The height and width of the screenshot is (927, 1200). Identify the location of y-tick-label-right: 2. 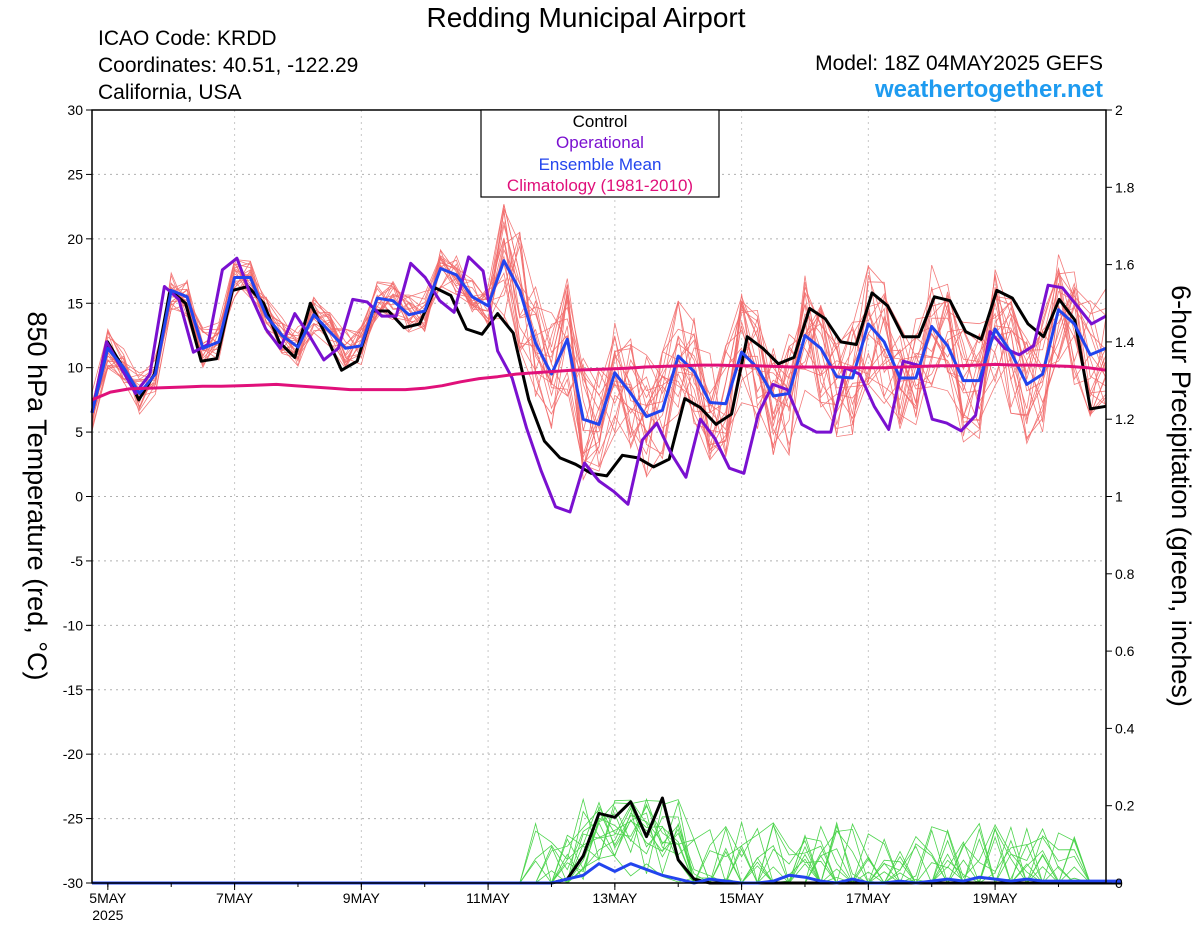
(1119, 110).